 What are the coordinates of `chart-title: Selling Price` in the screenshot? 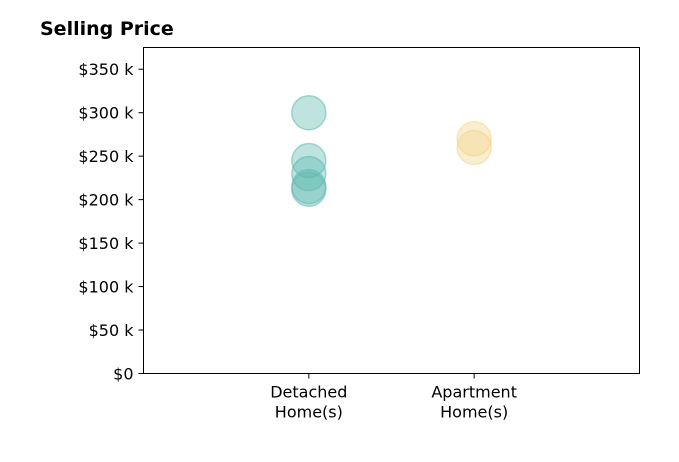 It's located at (107, 29).